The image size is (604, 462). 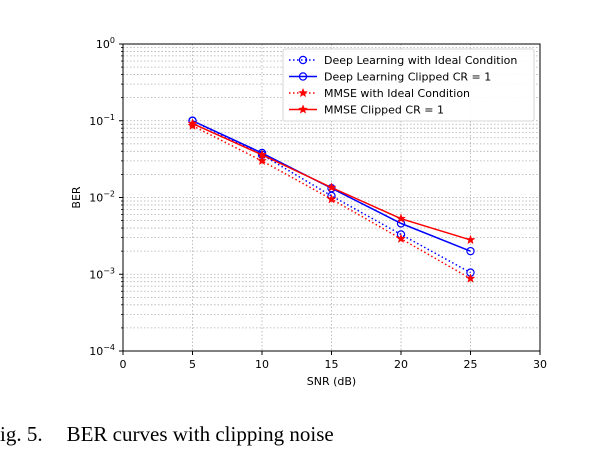 What do you see at coordinates (102, 350) in the screenshot?
I see `y-tick-label: 10⁻⁴` at bounding box center [102, 350].